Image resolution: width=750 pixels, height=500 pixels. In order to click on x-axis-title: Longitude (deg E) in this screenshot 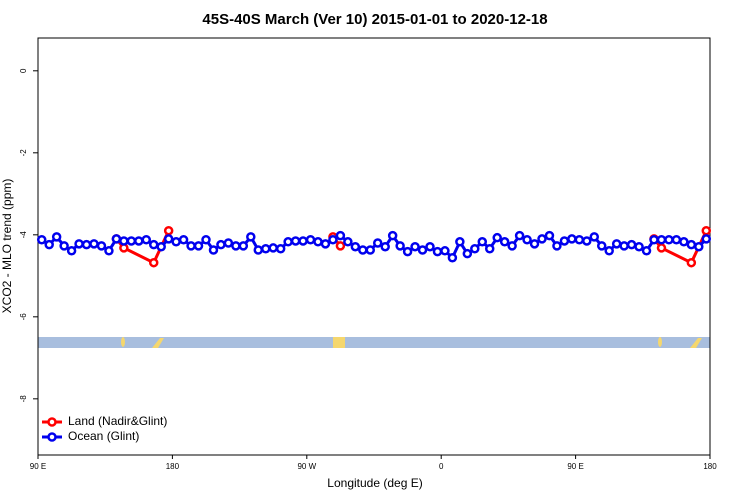, I will do `click(374, 483)`.